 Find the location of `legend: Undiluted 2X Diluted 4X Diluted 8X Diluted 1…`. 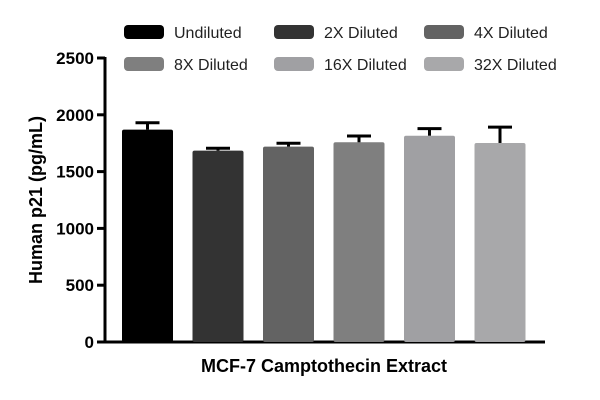

legend: Undiluted 2X Diluted 4X Diluted 8X Diluted 1… is located at coordinates (340, 49).